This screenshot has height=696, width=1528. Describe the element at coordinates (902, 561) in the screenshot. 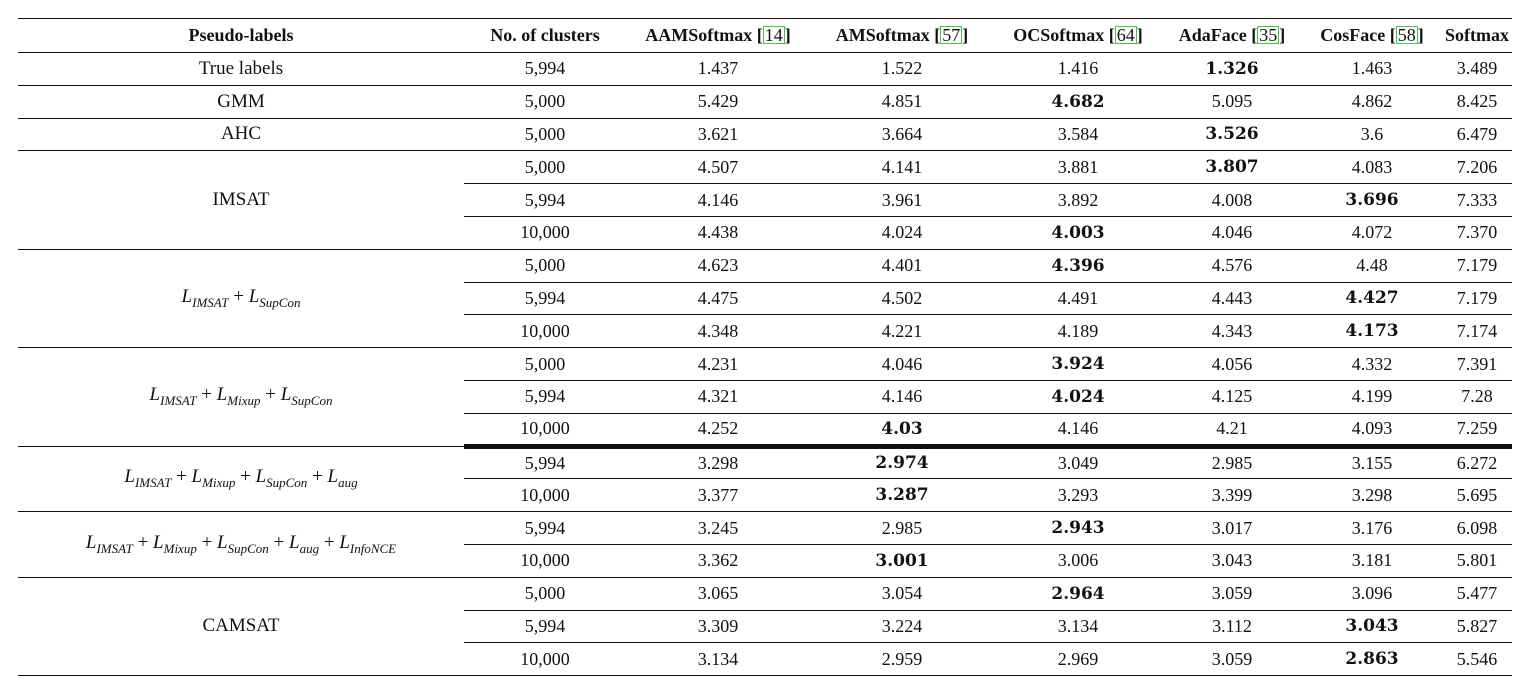

I see `eer-value-cell: 3.001` at that location.